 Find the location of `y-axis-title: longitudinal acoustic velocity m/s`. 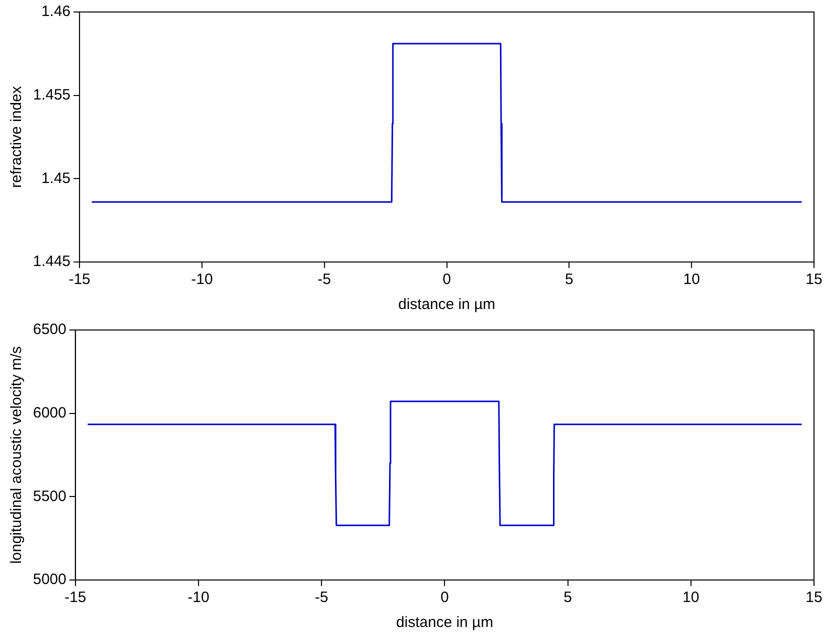

y-axis-title: longitudinal acoustic velocity m/s is located at coordinates (17, 455).